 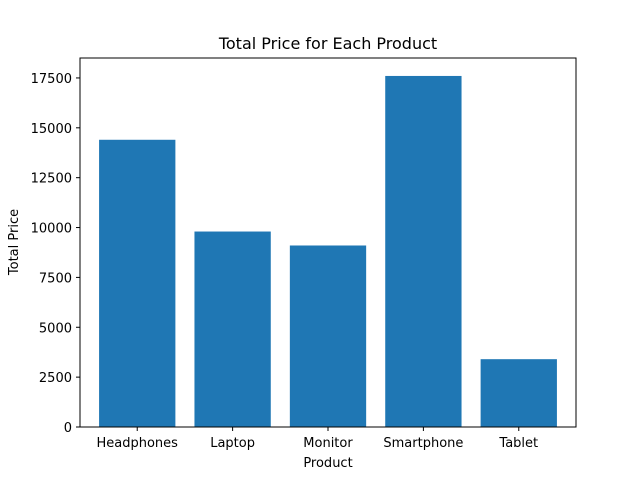 What do you see at coordinates (423, 443) in the screenshot?
I see `x-tick-label: Smartphone` at bounding box center [423, 443].